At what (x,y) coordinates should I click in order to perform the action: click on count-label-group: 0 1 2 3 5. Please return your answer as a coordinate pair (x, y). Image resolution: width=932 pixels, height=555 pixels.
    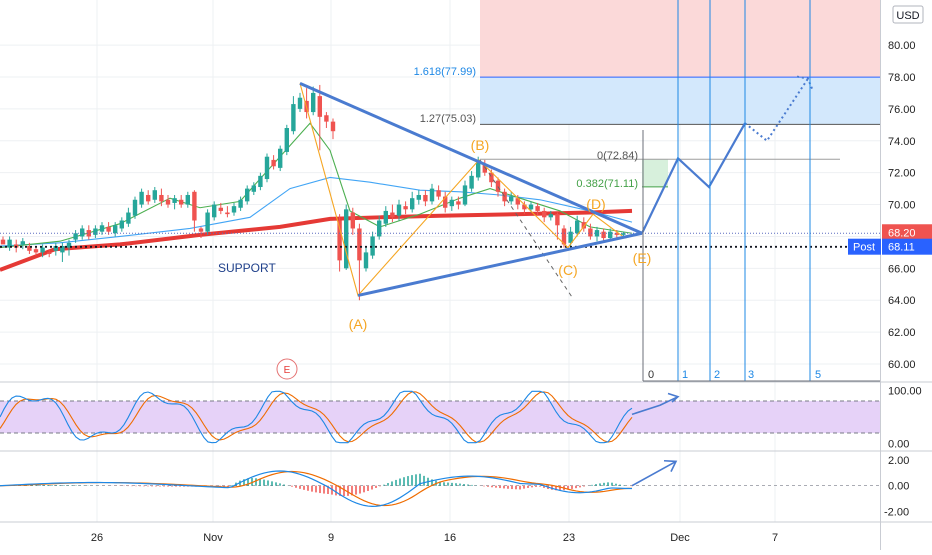
    Looking at the image, I should click on (734, 375).